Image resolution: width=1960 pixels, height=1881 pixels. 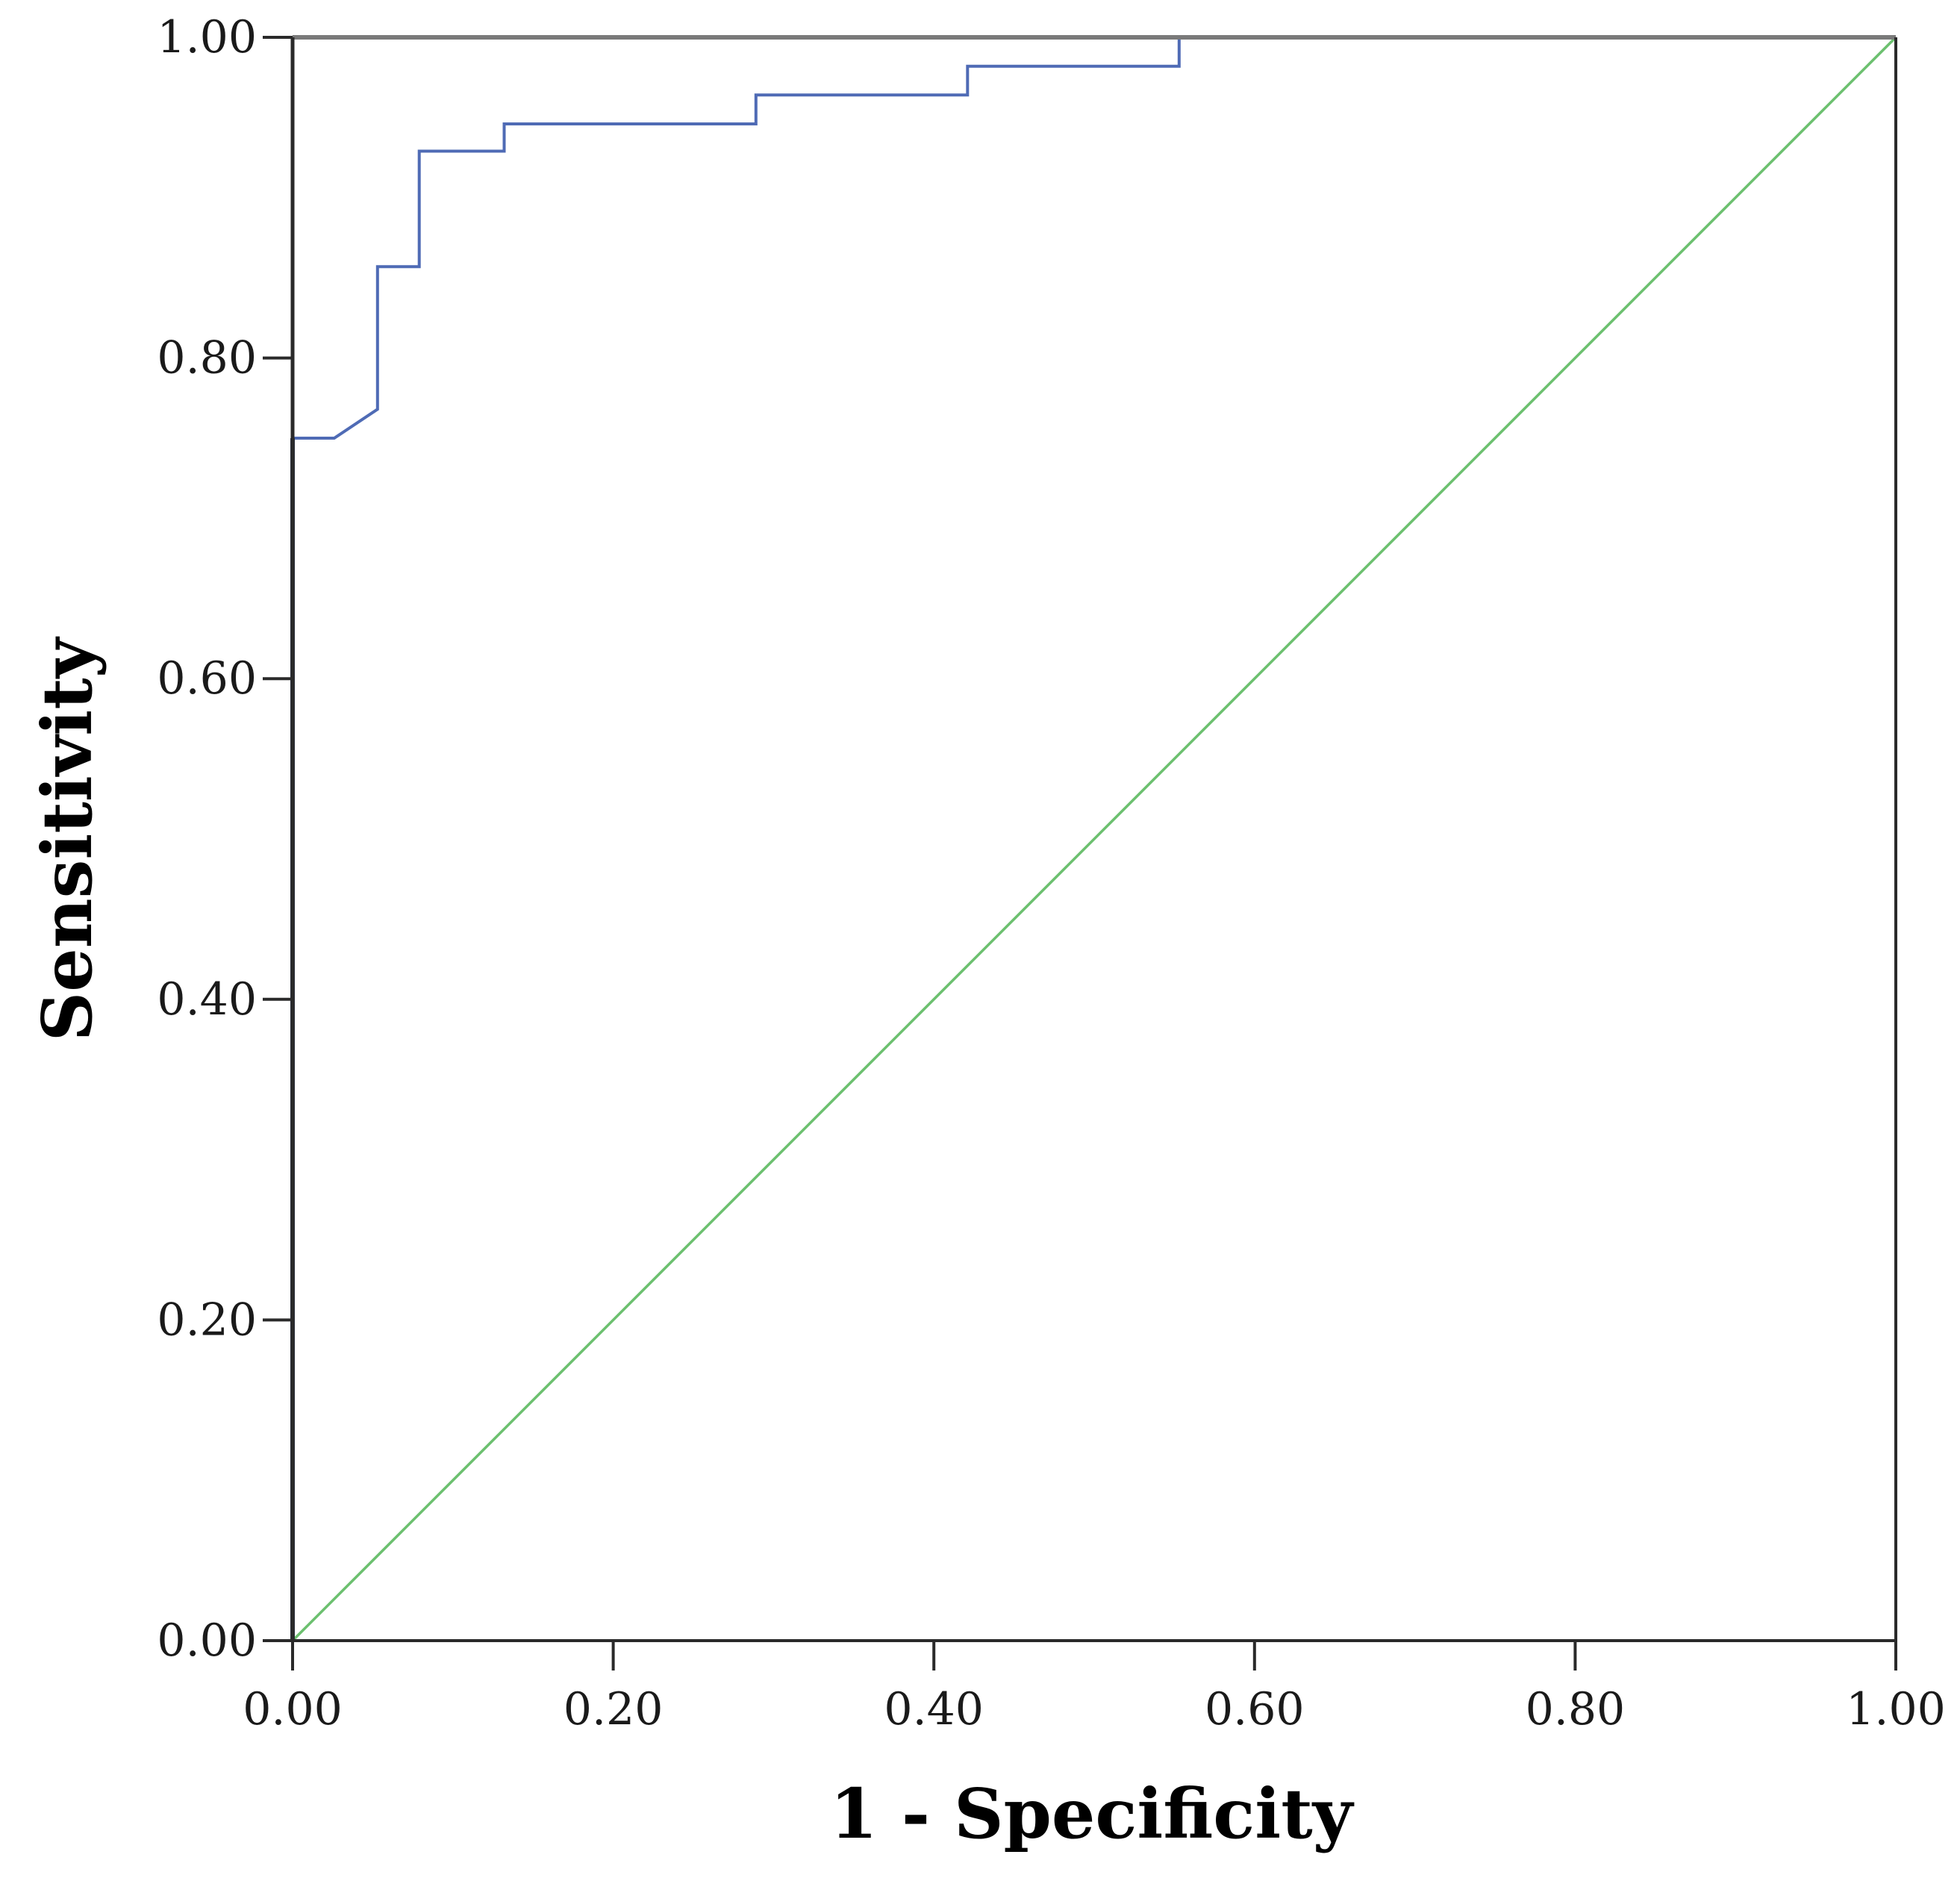 What do you see at coordinates (1576, 1709) in the screenshot?
I see `x-tick-label: 0.80` at bounding box center [1576, 1709].